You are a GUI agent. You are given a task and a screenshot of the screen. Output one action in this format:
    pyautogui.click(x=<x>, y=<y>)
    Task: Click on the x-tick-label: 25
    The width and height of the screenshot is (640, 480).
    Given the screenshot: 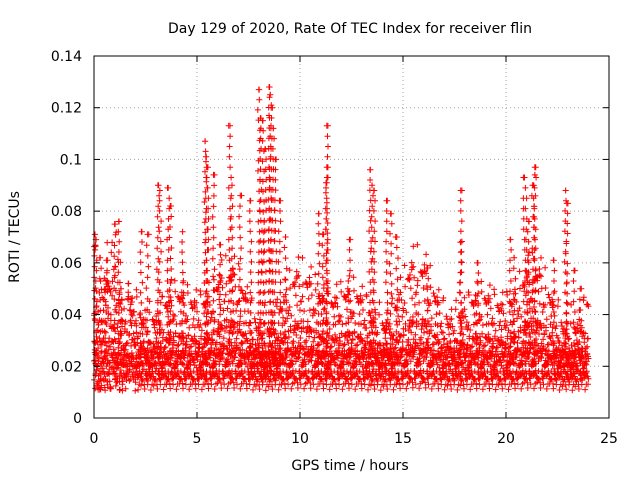 What is the action you would take?
    pyautogui.click(x=609, y=439)
    